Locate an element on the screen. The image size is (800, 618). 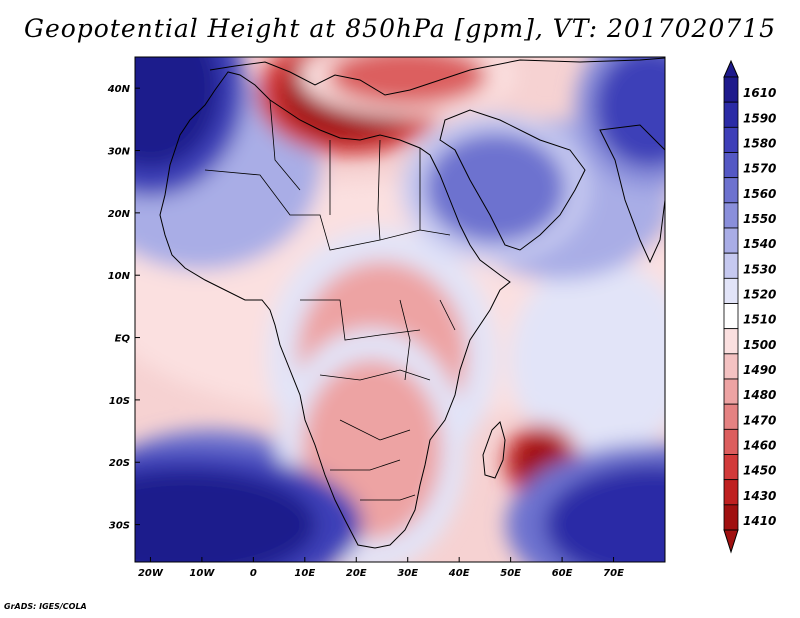
colorbar-level-label: 1430 is located at coordinates (759, 496).